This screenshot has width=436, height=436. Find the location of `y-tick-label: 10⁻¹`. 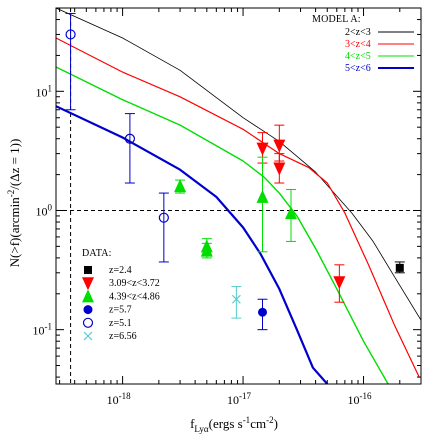

y-tick-label: 10⁻¹ is located at coordinates (43, 330).